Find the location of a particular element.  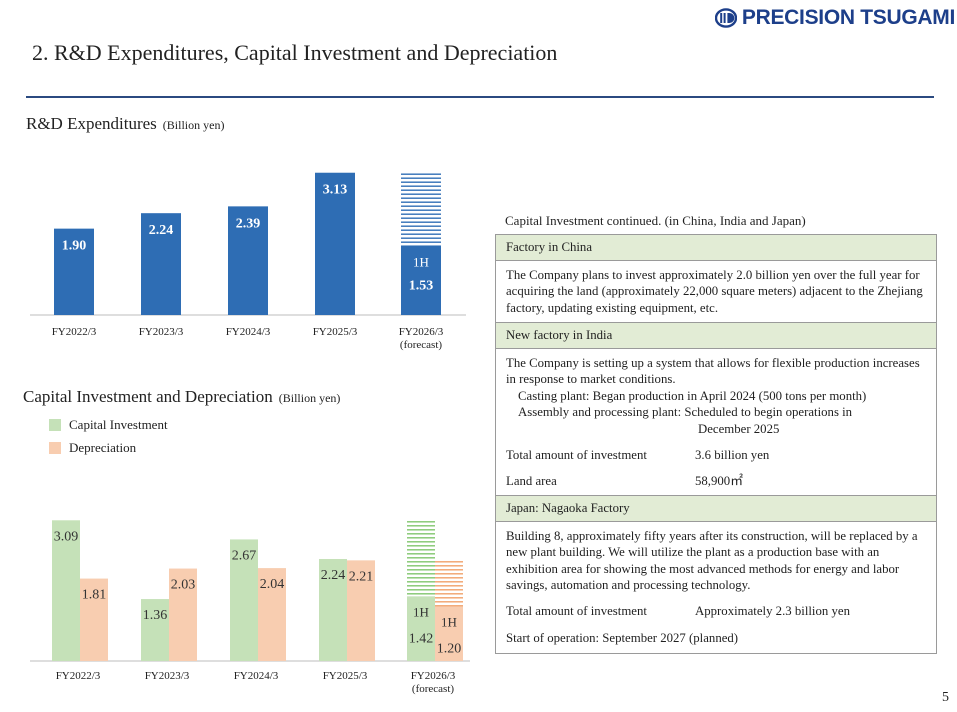

rd-bar-value: 3.13 is located at coordinates (335, 190).